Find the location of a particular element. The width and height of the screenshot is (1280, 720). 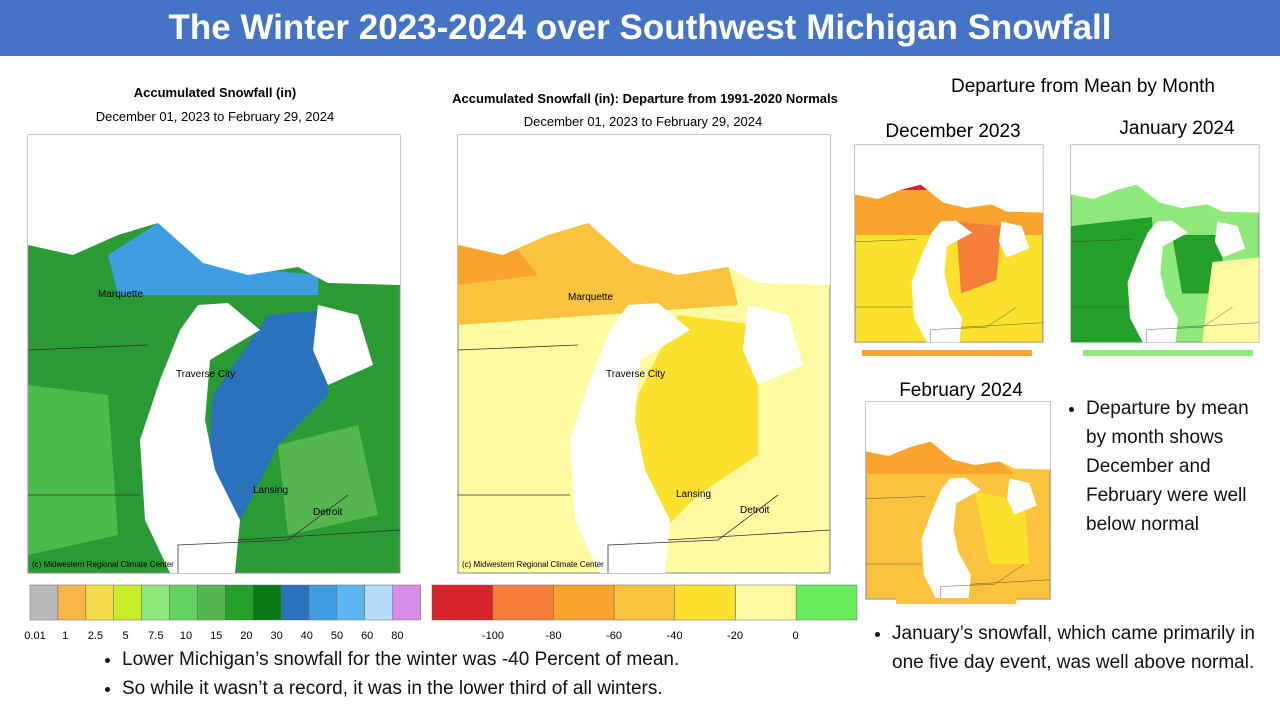

departure-legend: -100 -80 -60 -40 -20 0 is located at coordinates (644, 613).